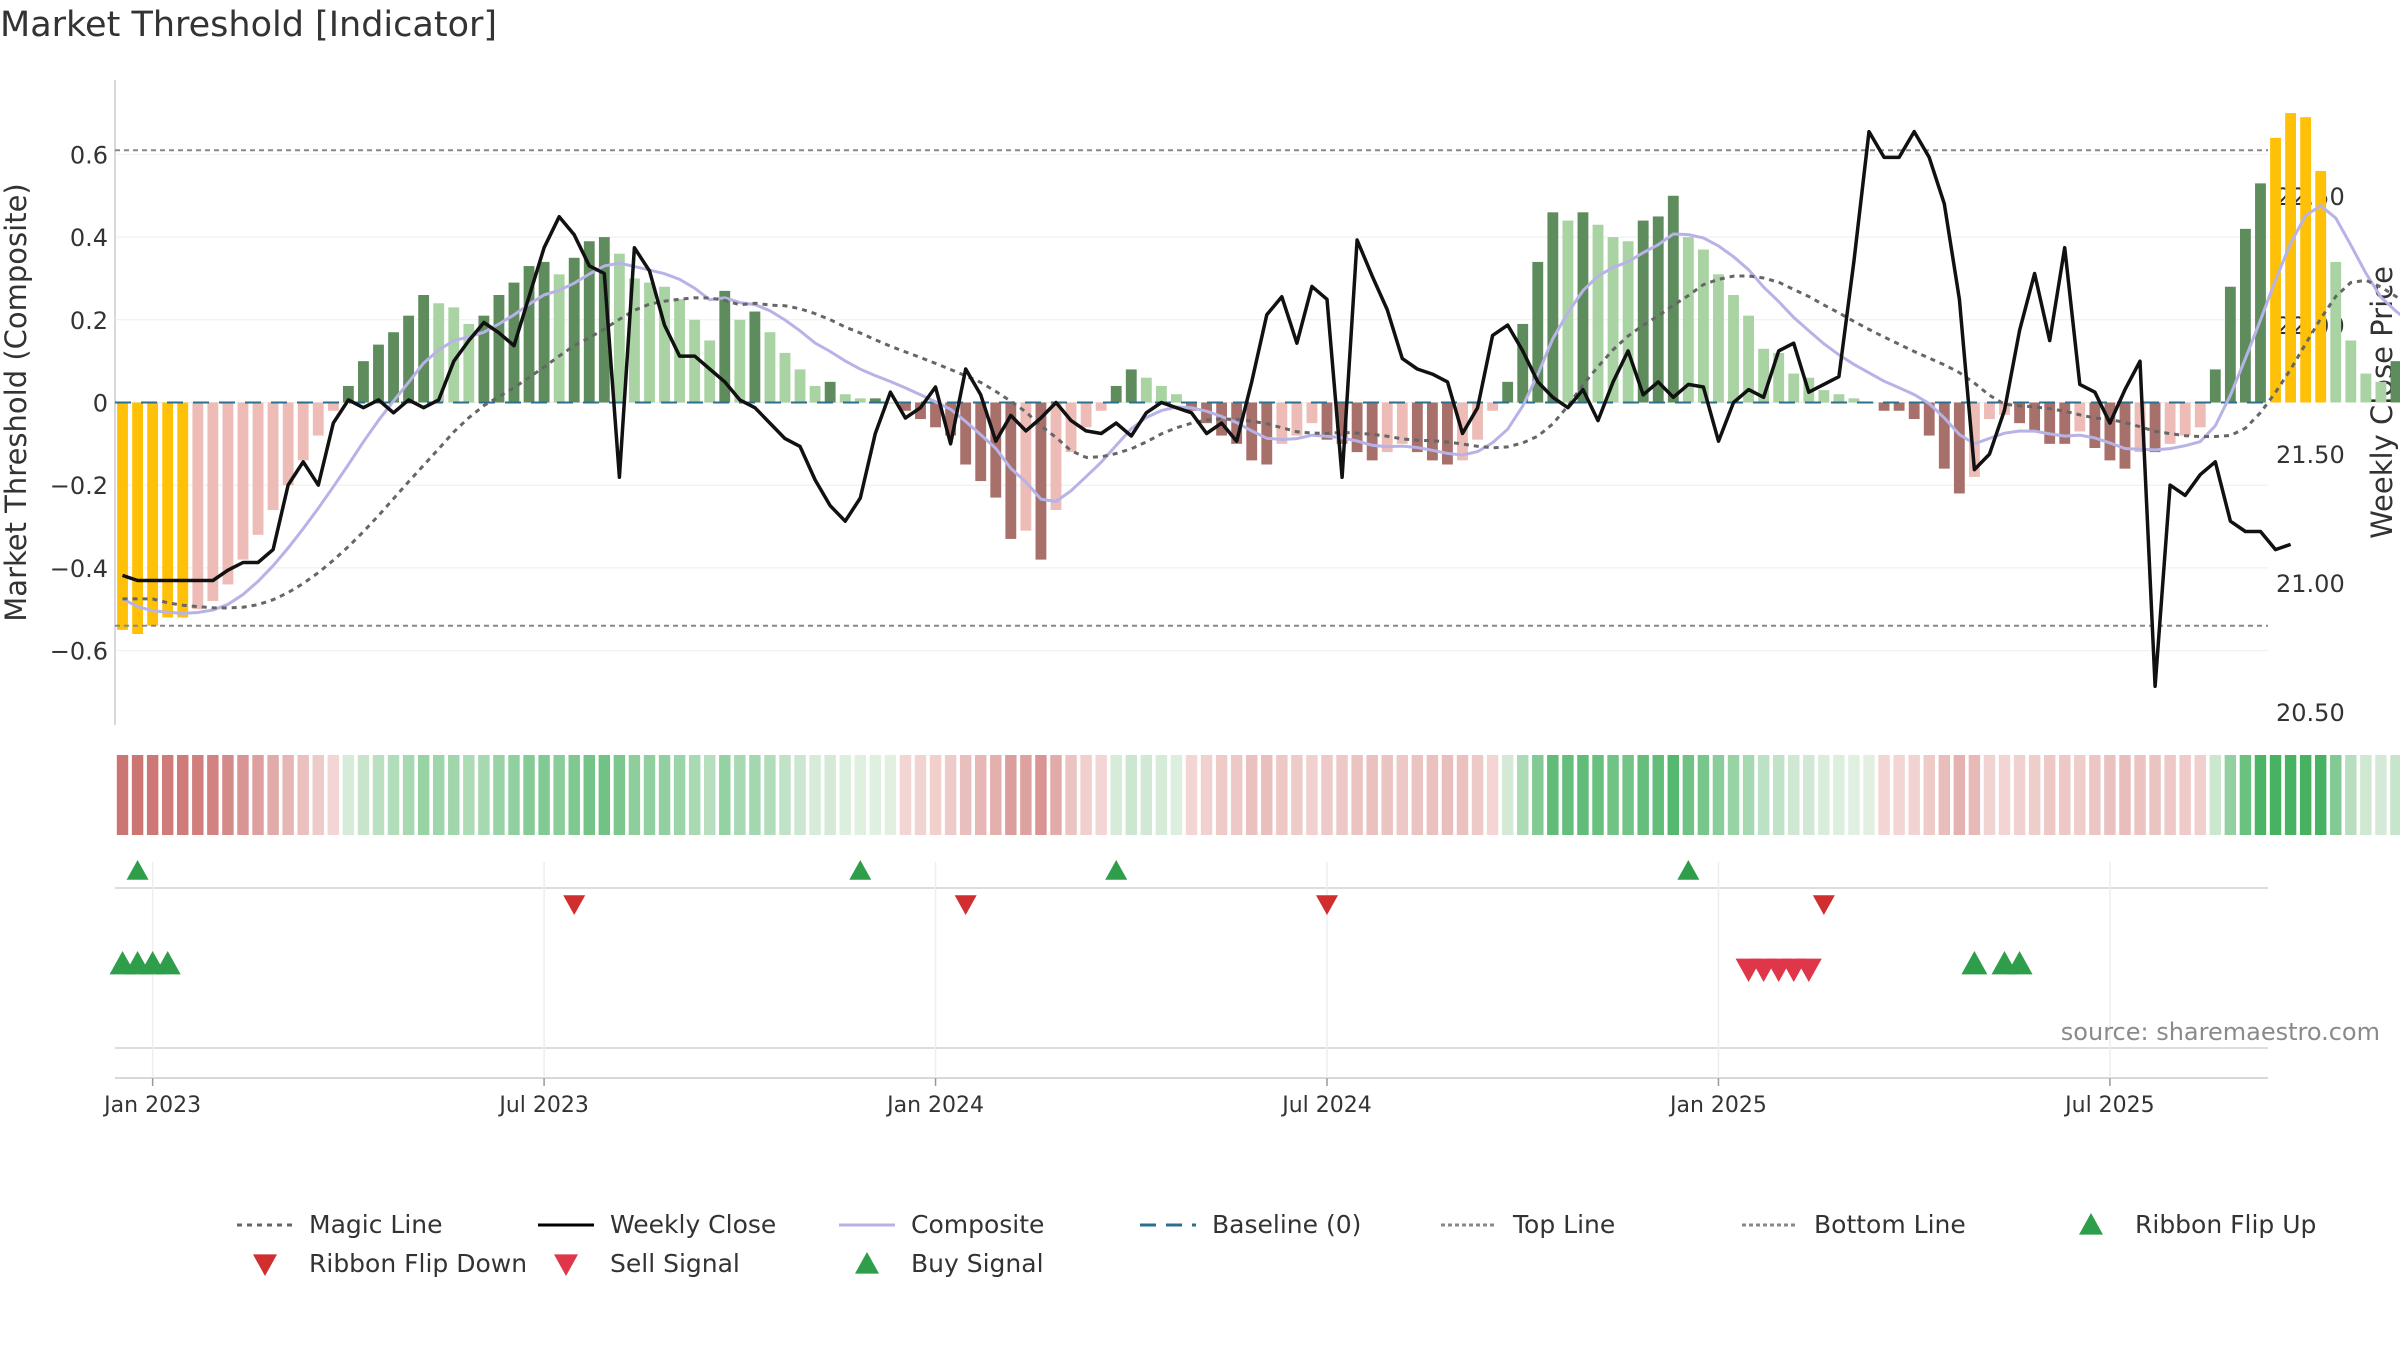 The image size is (2400, 1350). What do you see at coordinates (1326, 1105) in the screenshot?
I see `x-tick-label: Jul 2024` at bounding box center [1326, 1105].